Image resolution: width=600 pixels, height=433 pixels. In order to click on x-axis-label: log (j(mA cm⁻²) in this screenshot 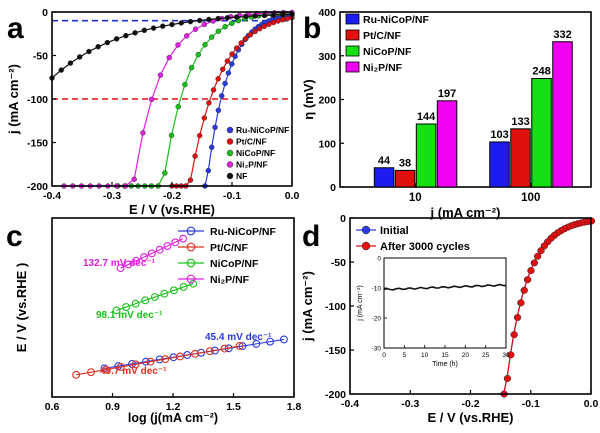, I will do `click(173, 418)`.